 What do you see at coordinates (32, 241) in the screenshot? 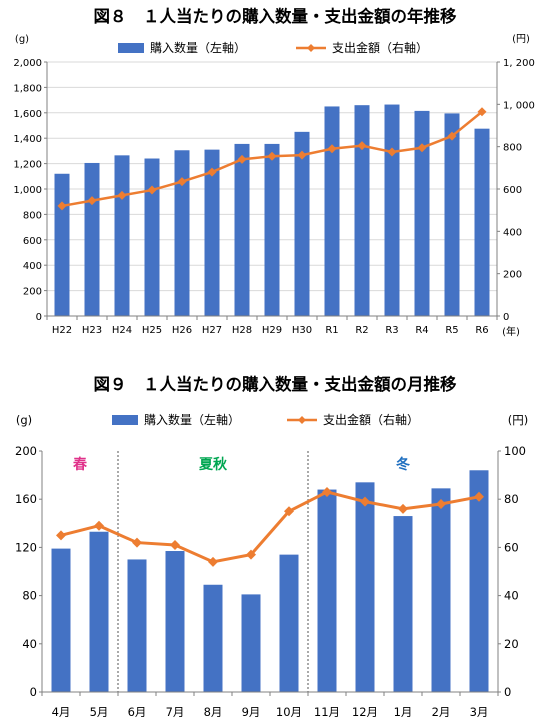
I see `left-tick-label: 600` at bounding box center [32, 241].